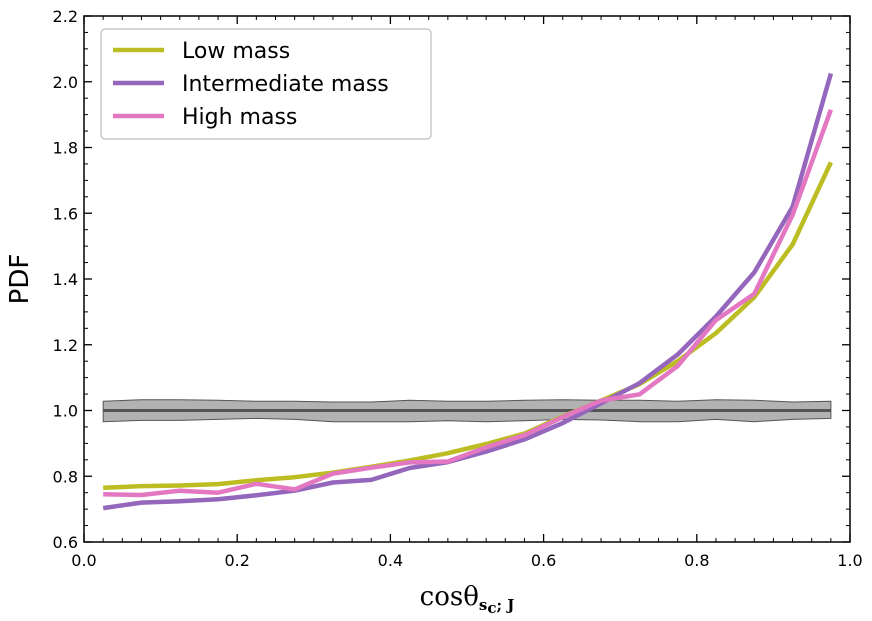  What do you see at coordinates (390, 560) in the screenshot?
I see `x-tick-label: 0.4` at bounding box center [390, 560].